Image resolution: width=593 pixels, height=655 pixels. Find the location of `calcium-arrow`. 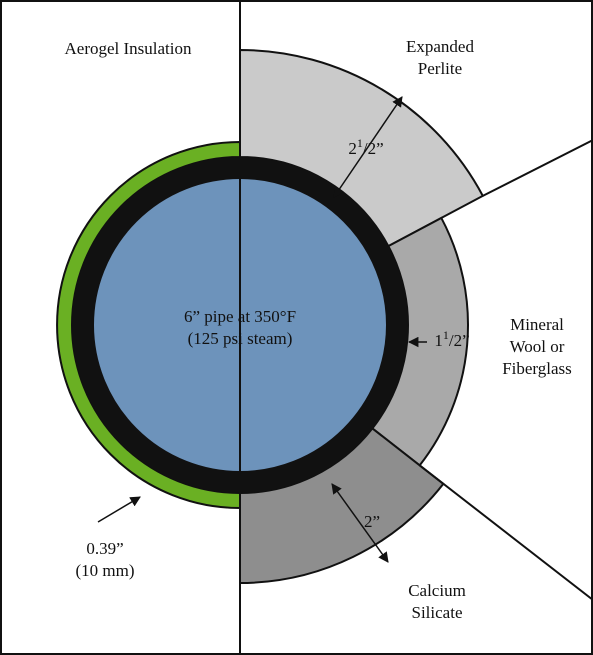

calcium-arrow is located at coordinates (360, 523).